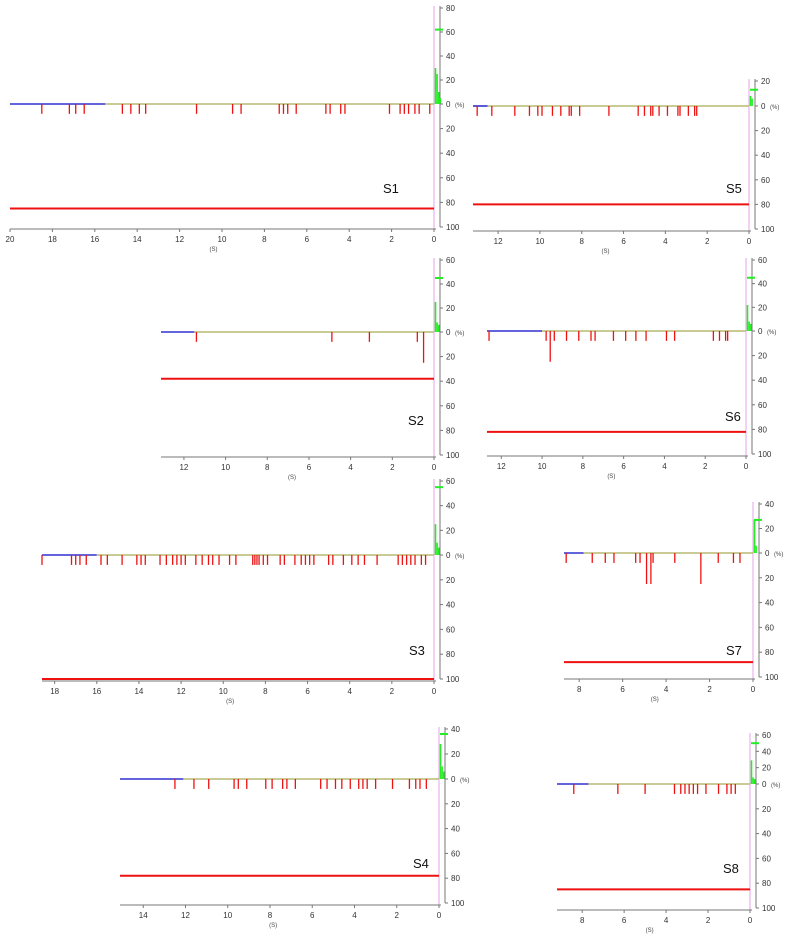 The width and height of the screenshot is (790, 937). What do you see at coordinates (137, 239) in the screenshot?
I see `x-tick-label: 14` at bounding box center [137, 239].